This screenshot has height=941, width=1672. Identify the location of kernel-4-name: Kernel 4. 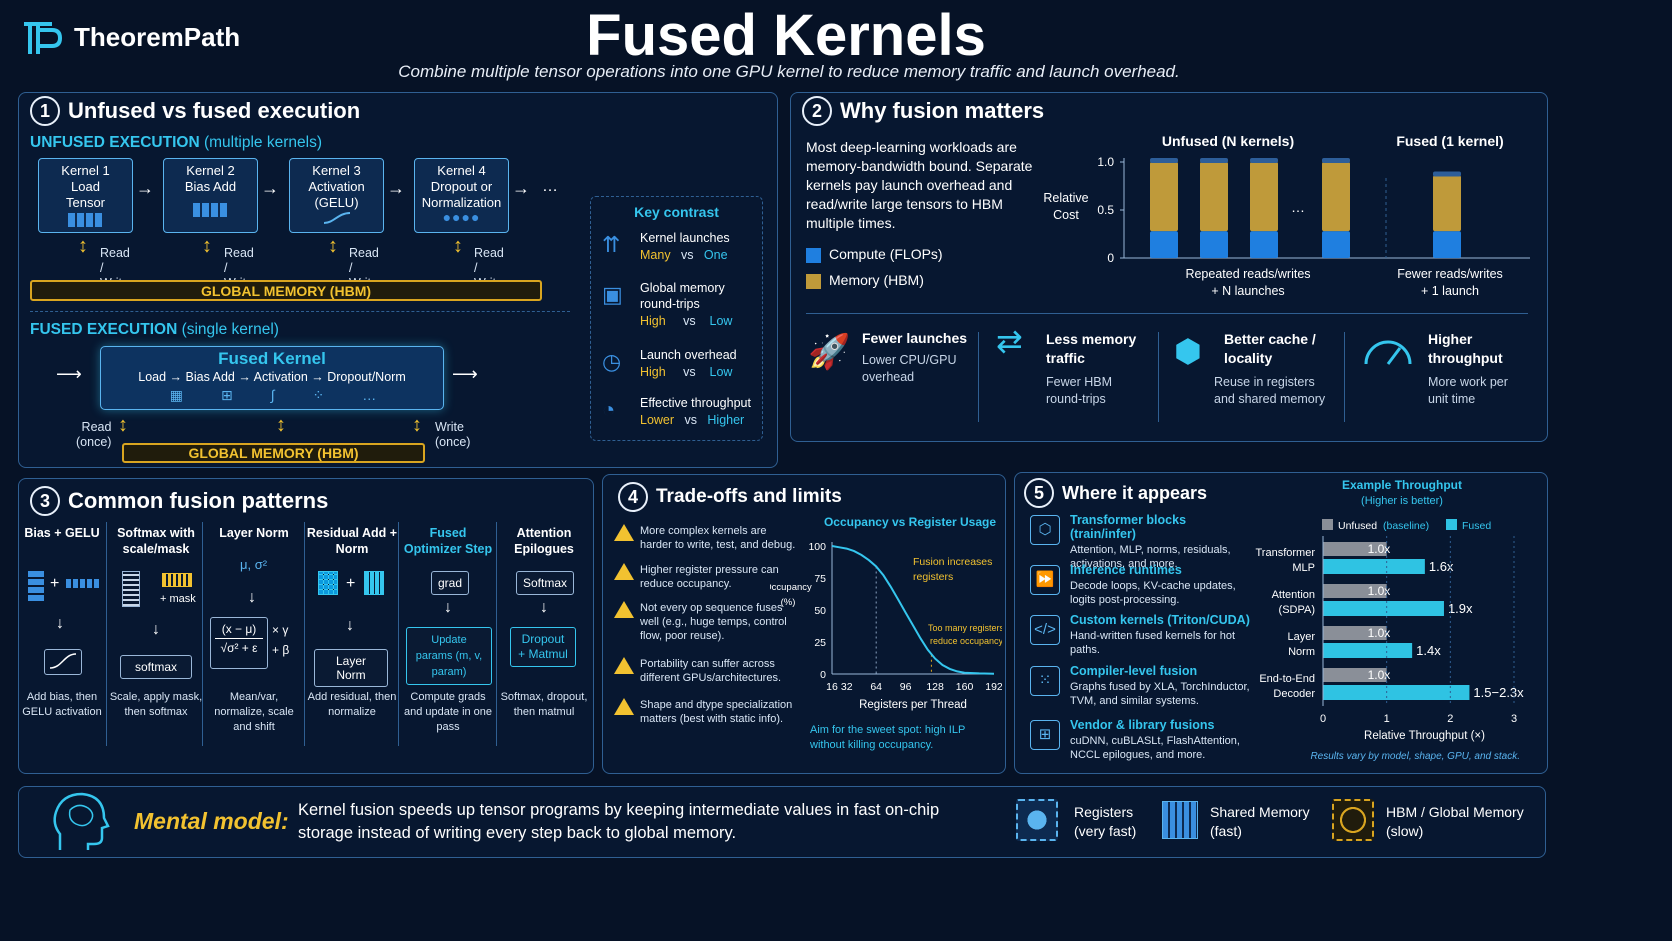
(461, 170).